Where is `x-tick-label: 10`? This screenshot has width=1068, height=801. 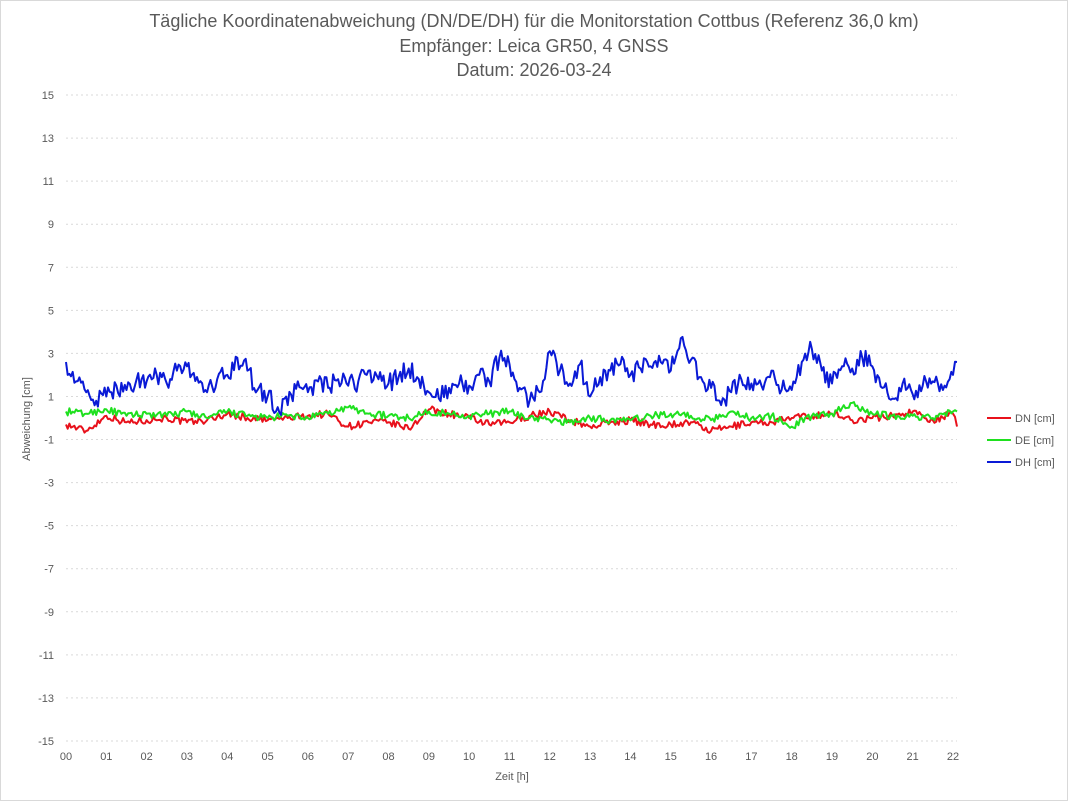
x-tick-label: 10 is located at coordinates (469, 757).